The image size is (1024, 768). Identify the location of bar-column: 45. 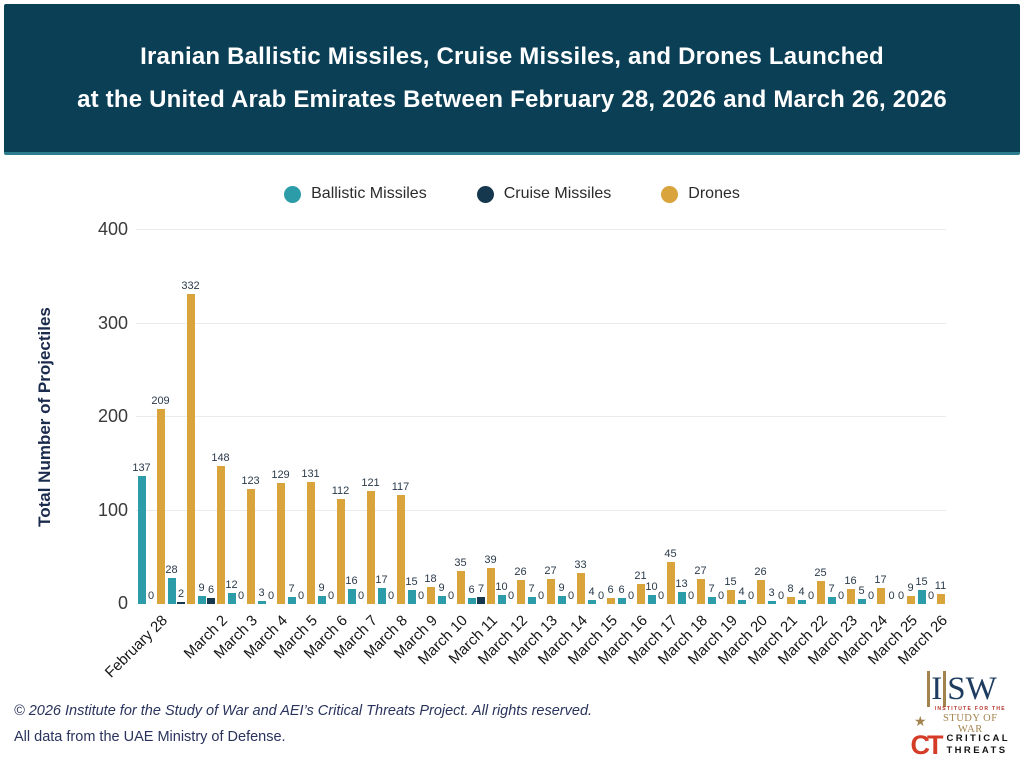
(670, 417).